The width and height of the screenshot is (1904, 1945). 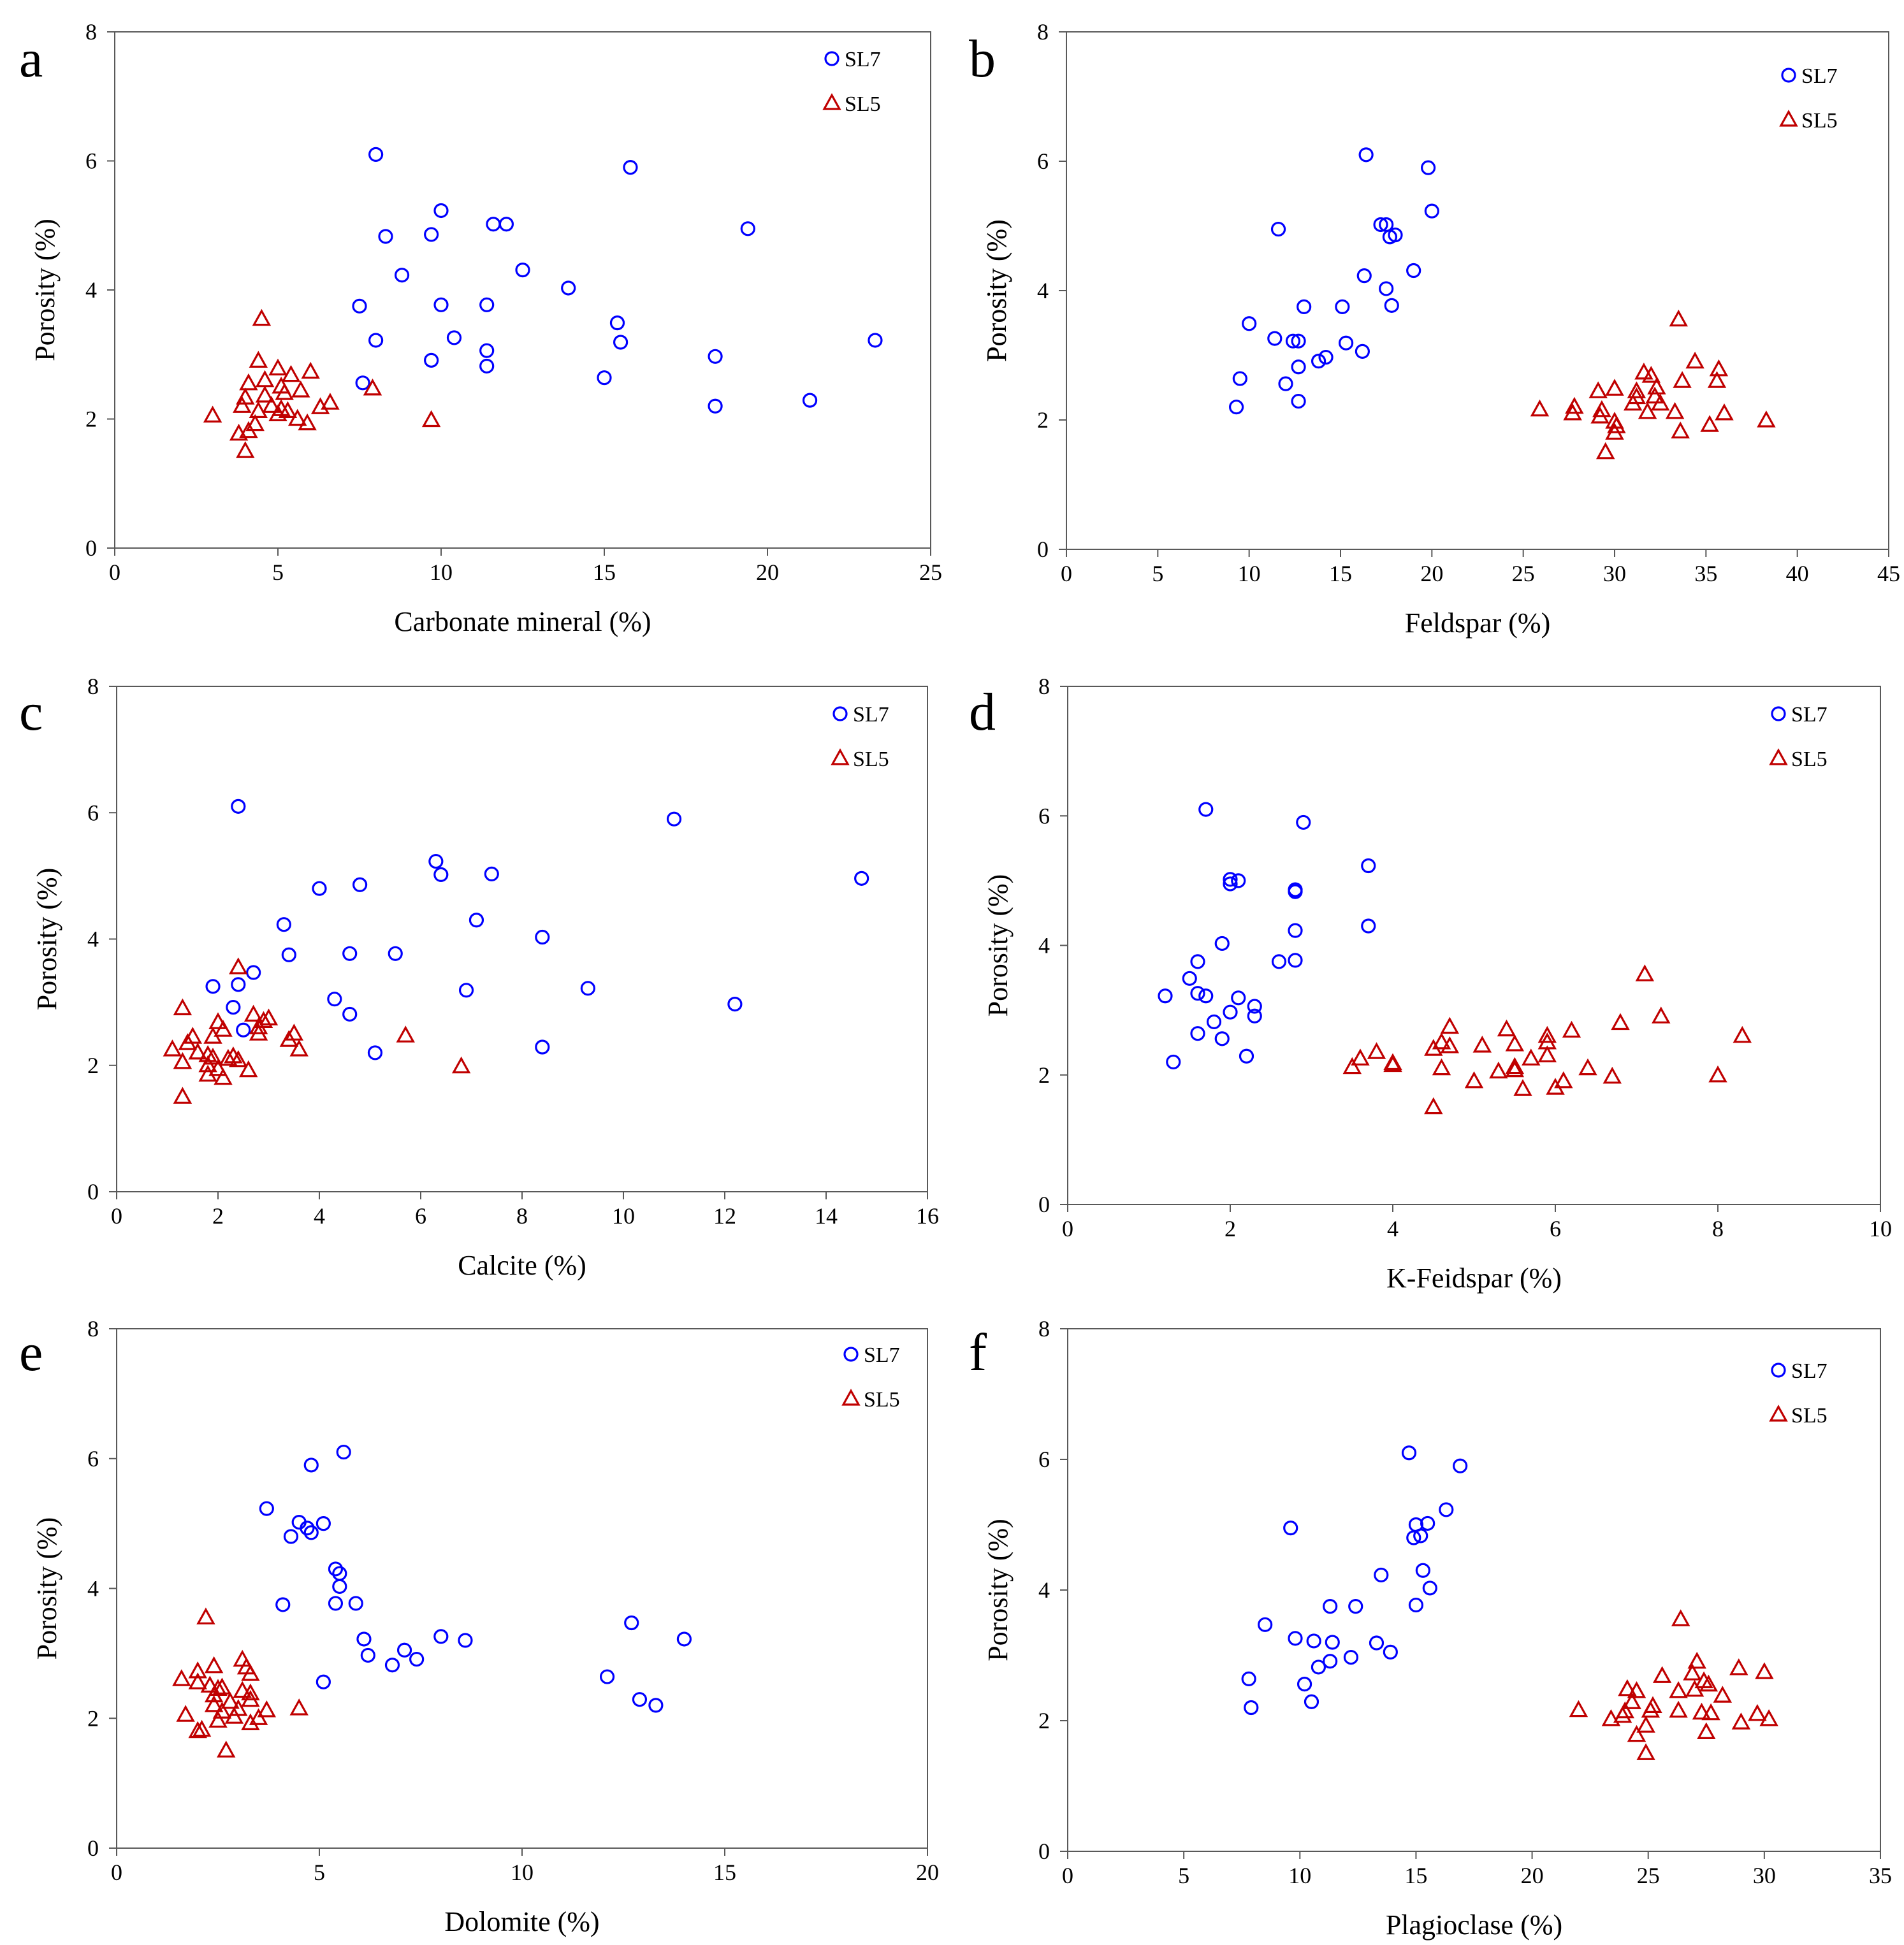 What do you see at coordinates (1043, 32) in the screenshot?
I see `y-tick-label: 8` at bounding box center [1043, 32].